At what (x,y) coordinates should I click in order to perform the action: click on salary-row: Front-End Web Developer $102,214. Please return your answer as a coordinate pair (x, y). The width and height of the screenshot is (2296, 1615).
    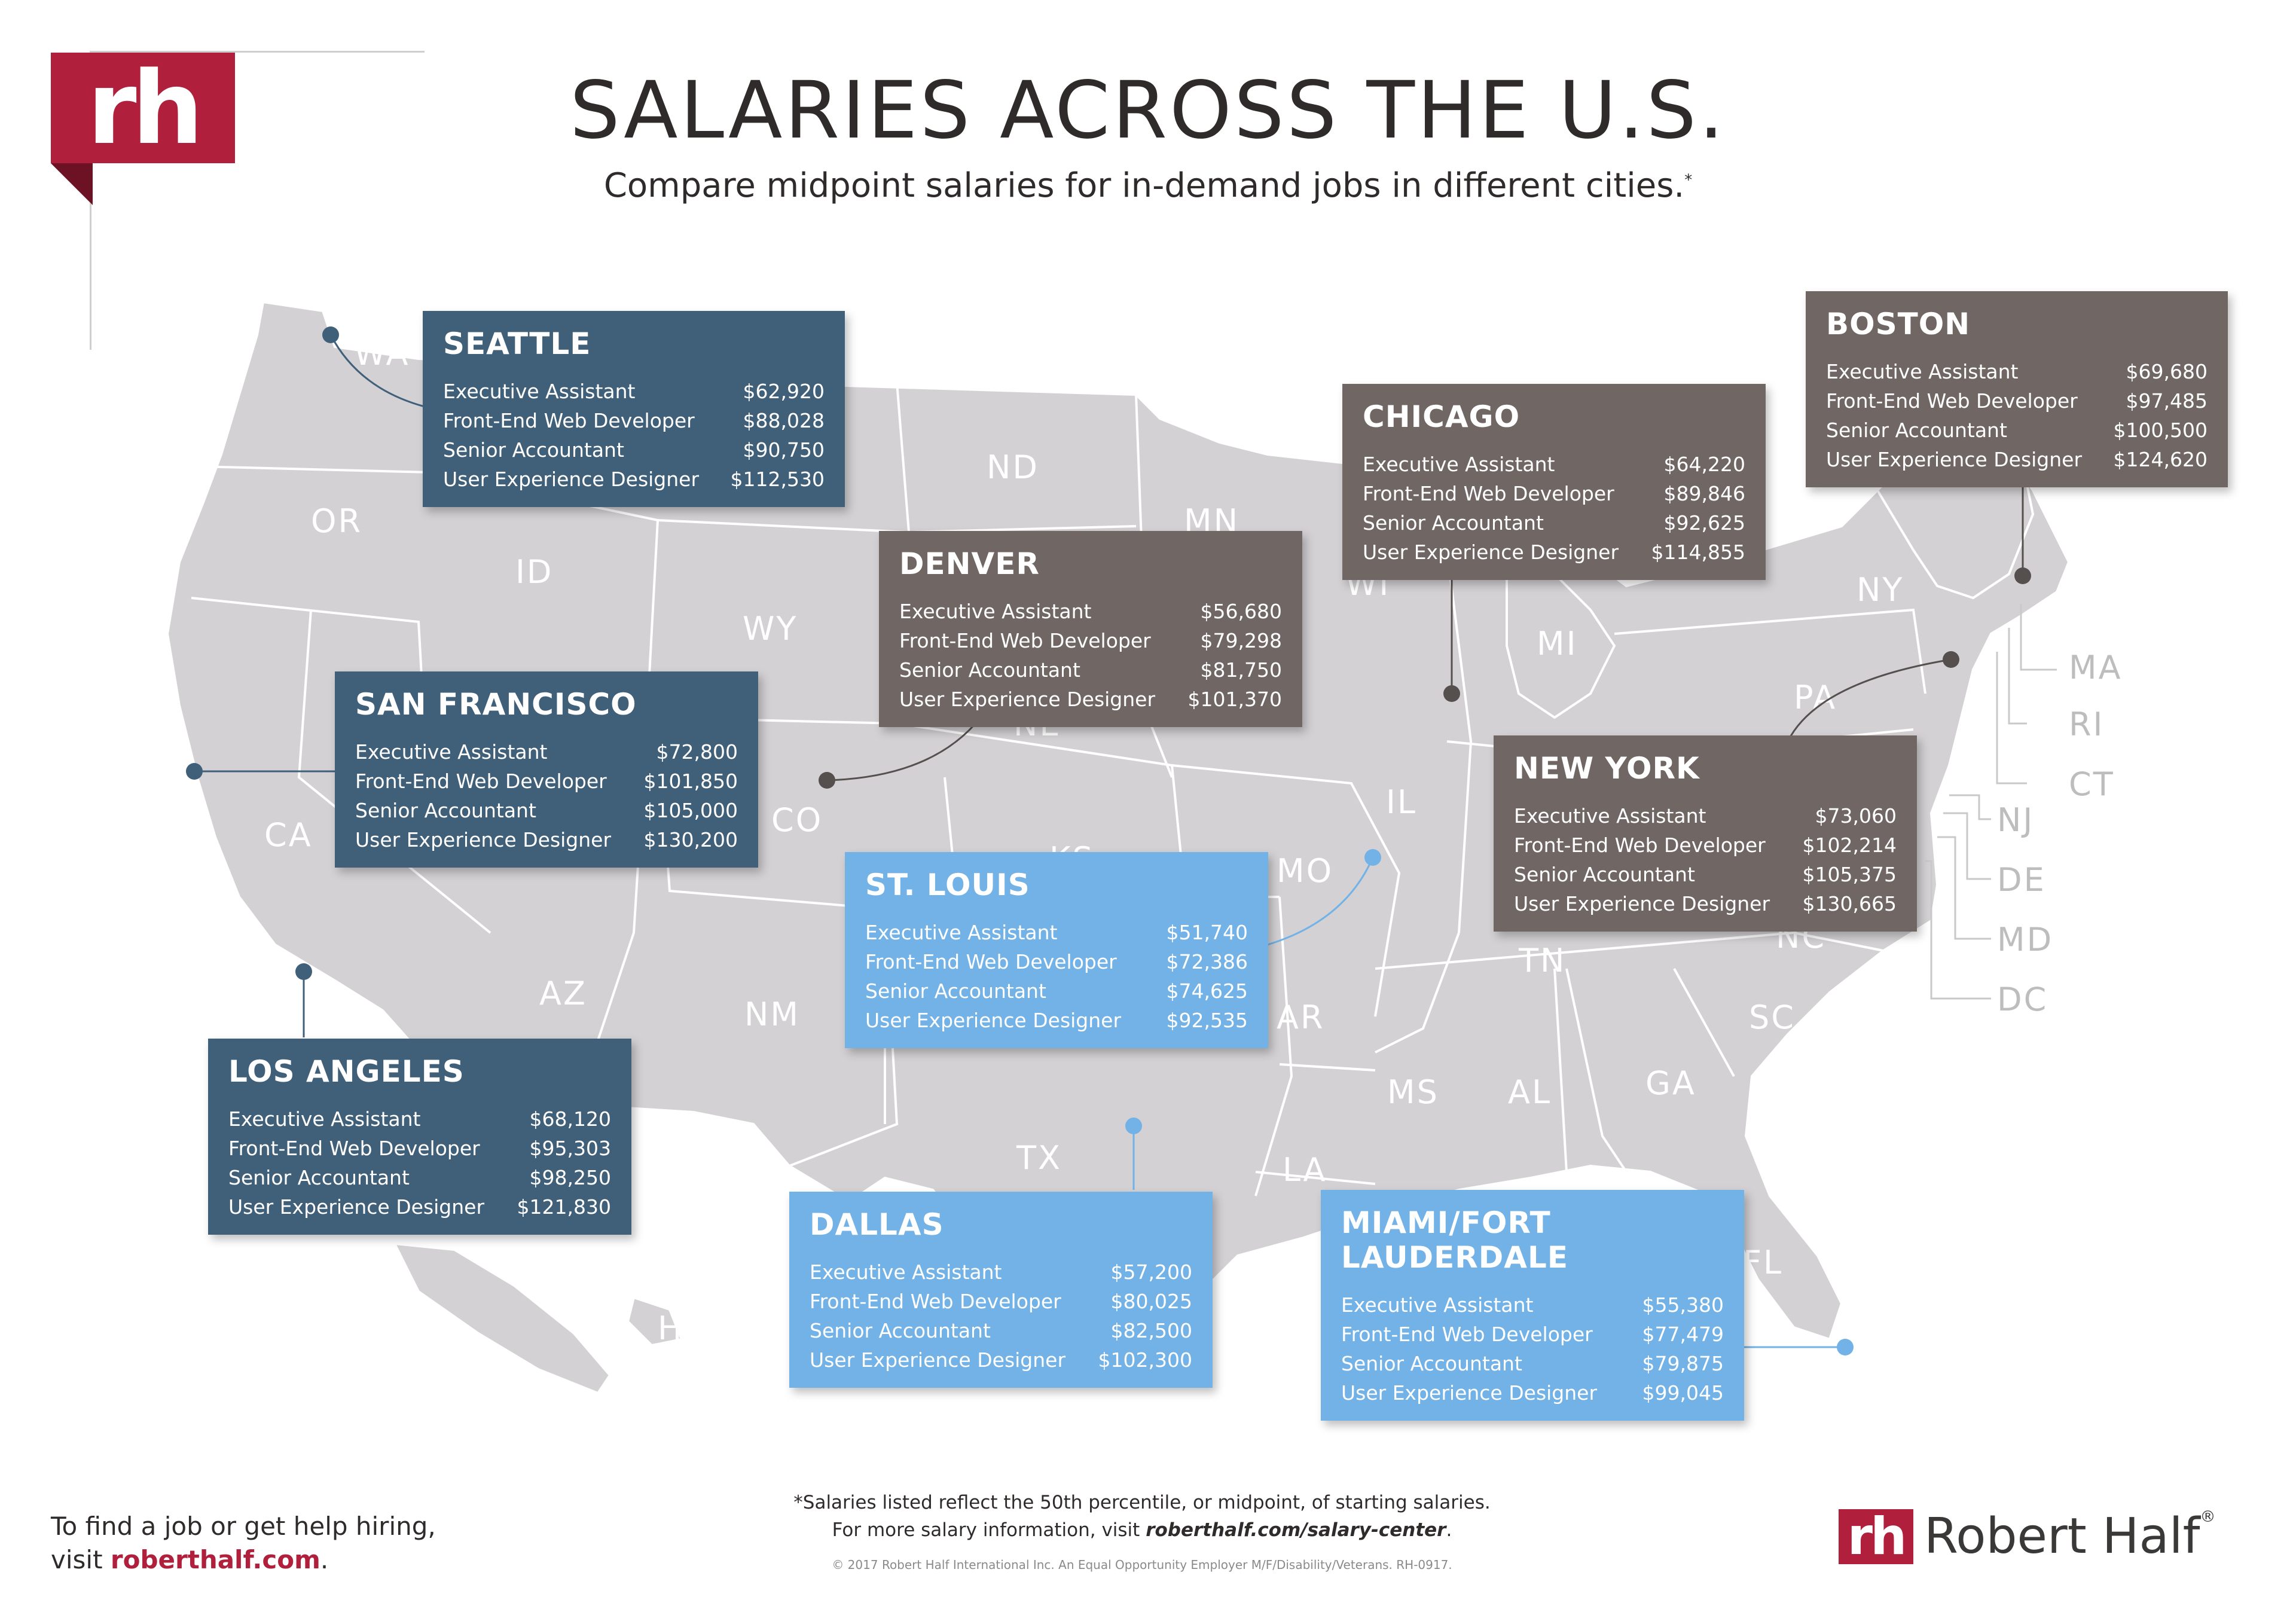
    Looking at the image, I should click on (1705, 845).